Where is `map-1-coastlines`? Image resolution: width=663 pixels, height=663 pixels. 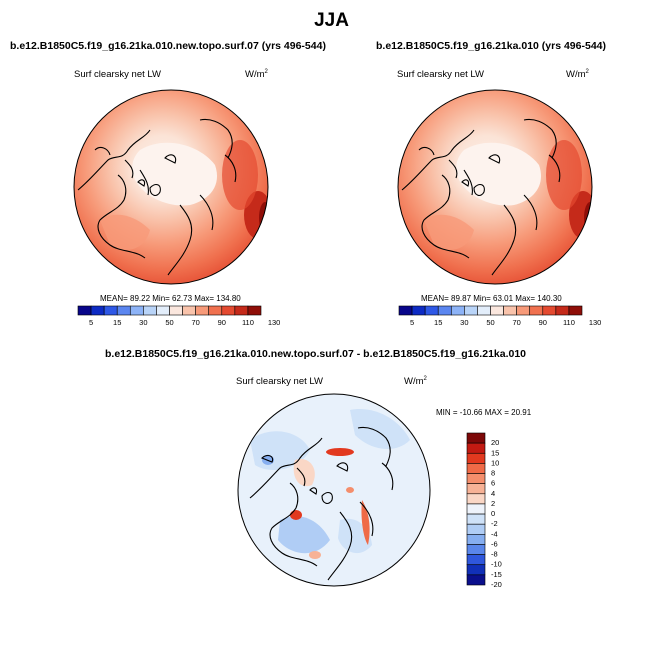 map-1-coastlines is located at coordinates (157, 197).